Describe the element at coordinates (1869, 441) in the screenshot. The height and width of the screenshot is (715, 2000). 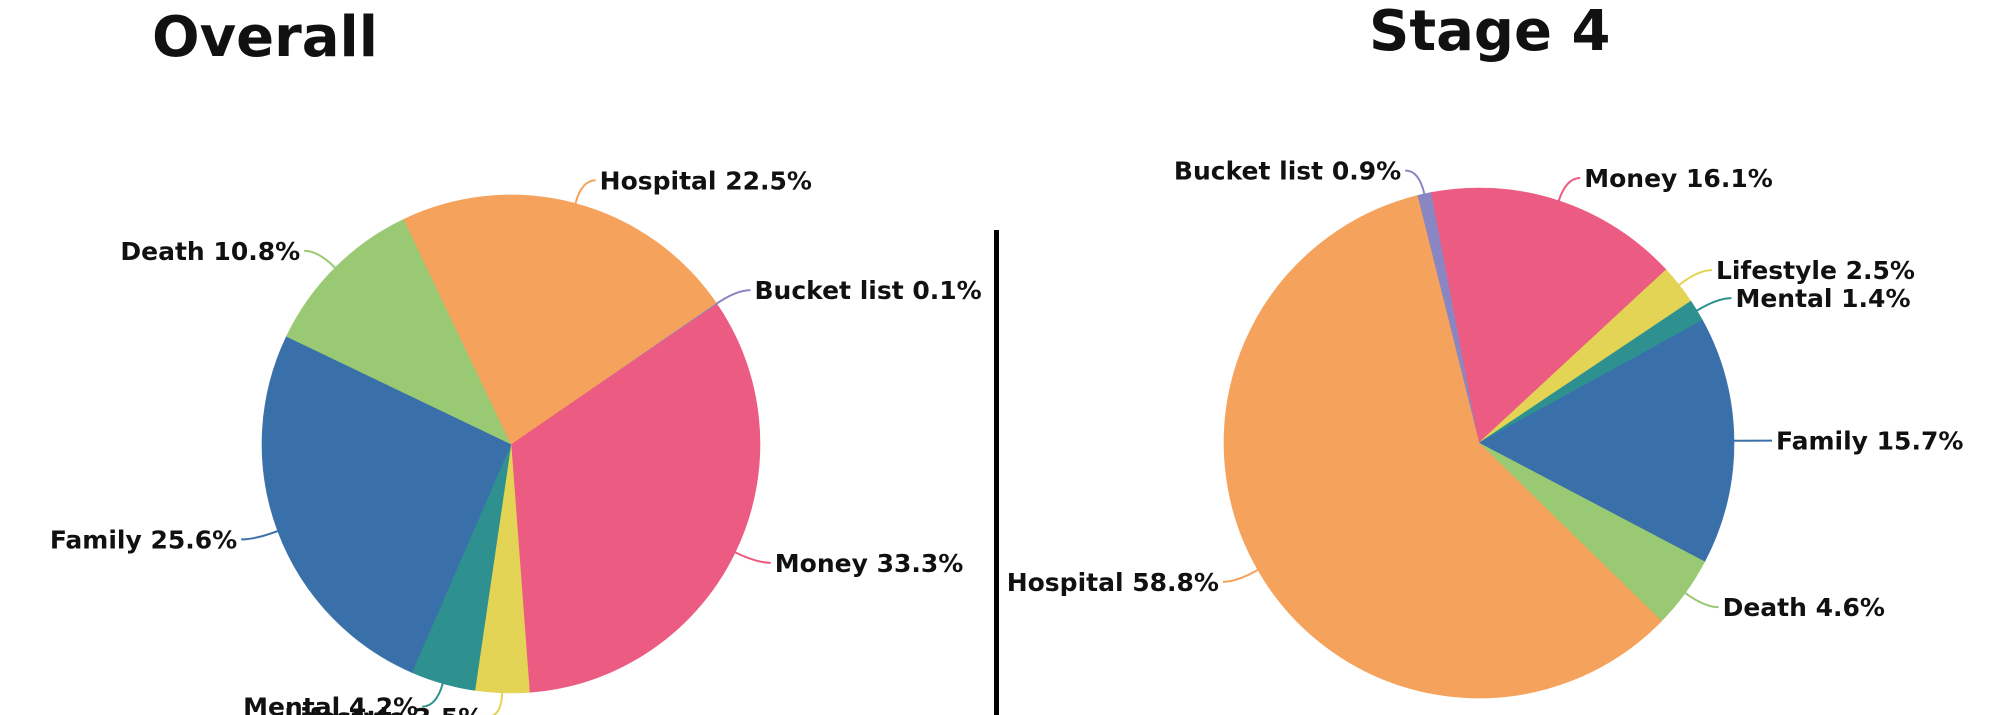
I see `slice-label-family: Family 15.7%` at that location.